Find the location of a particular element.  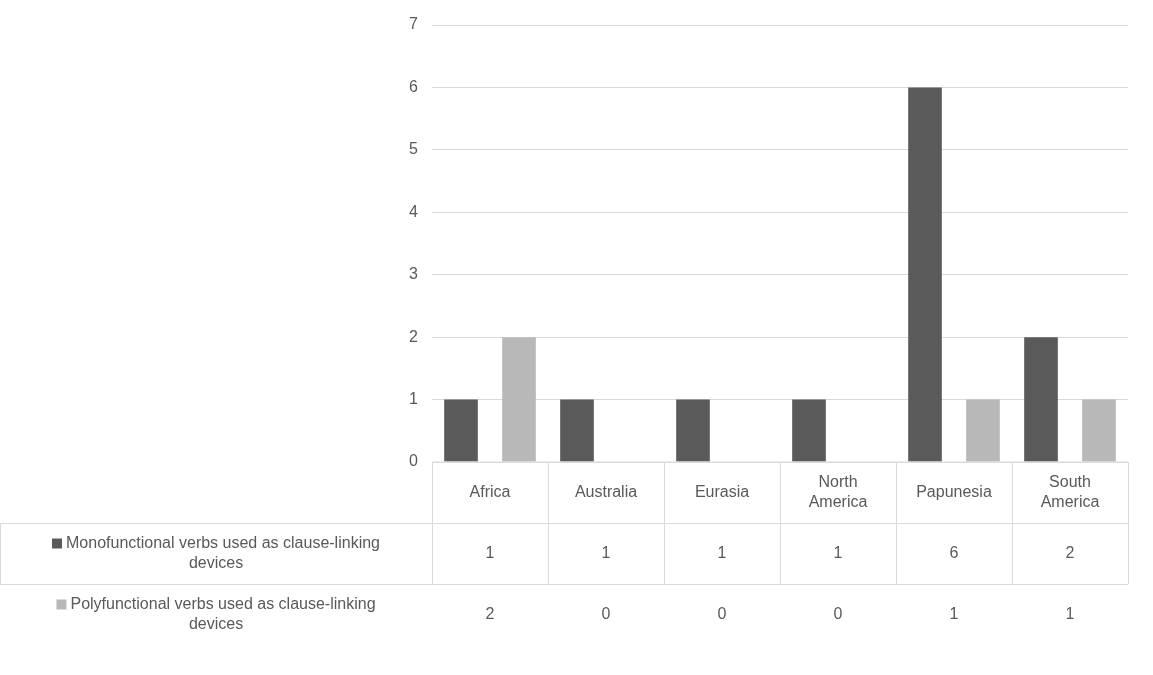

x-tick-label: Papunesia is located at coordinates (954, 491).